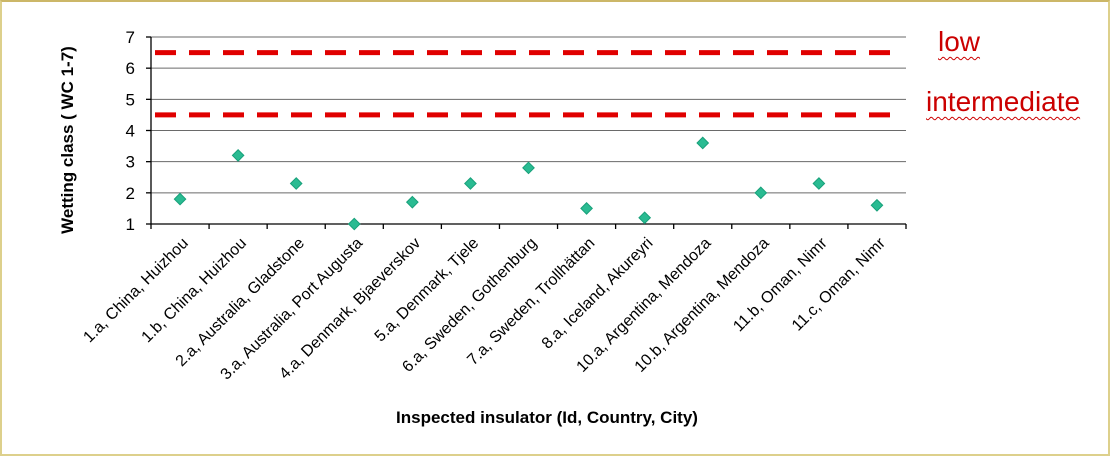 Image resolution: width=1110 pixels, height=458 pixels. Describe the element at coordinates (427, 290) in the screenshot. I see `x-category-label: 5.a, Denmark, Tjele` at that location.